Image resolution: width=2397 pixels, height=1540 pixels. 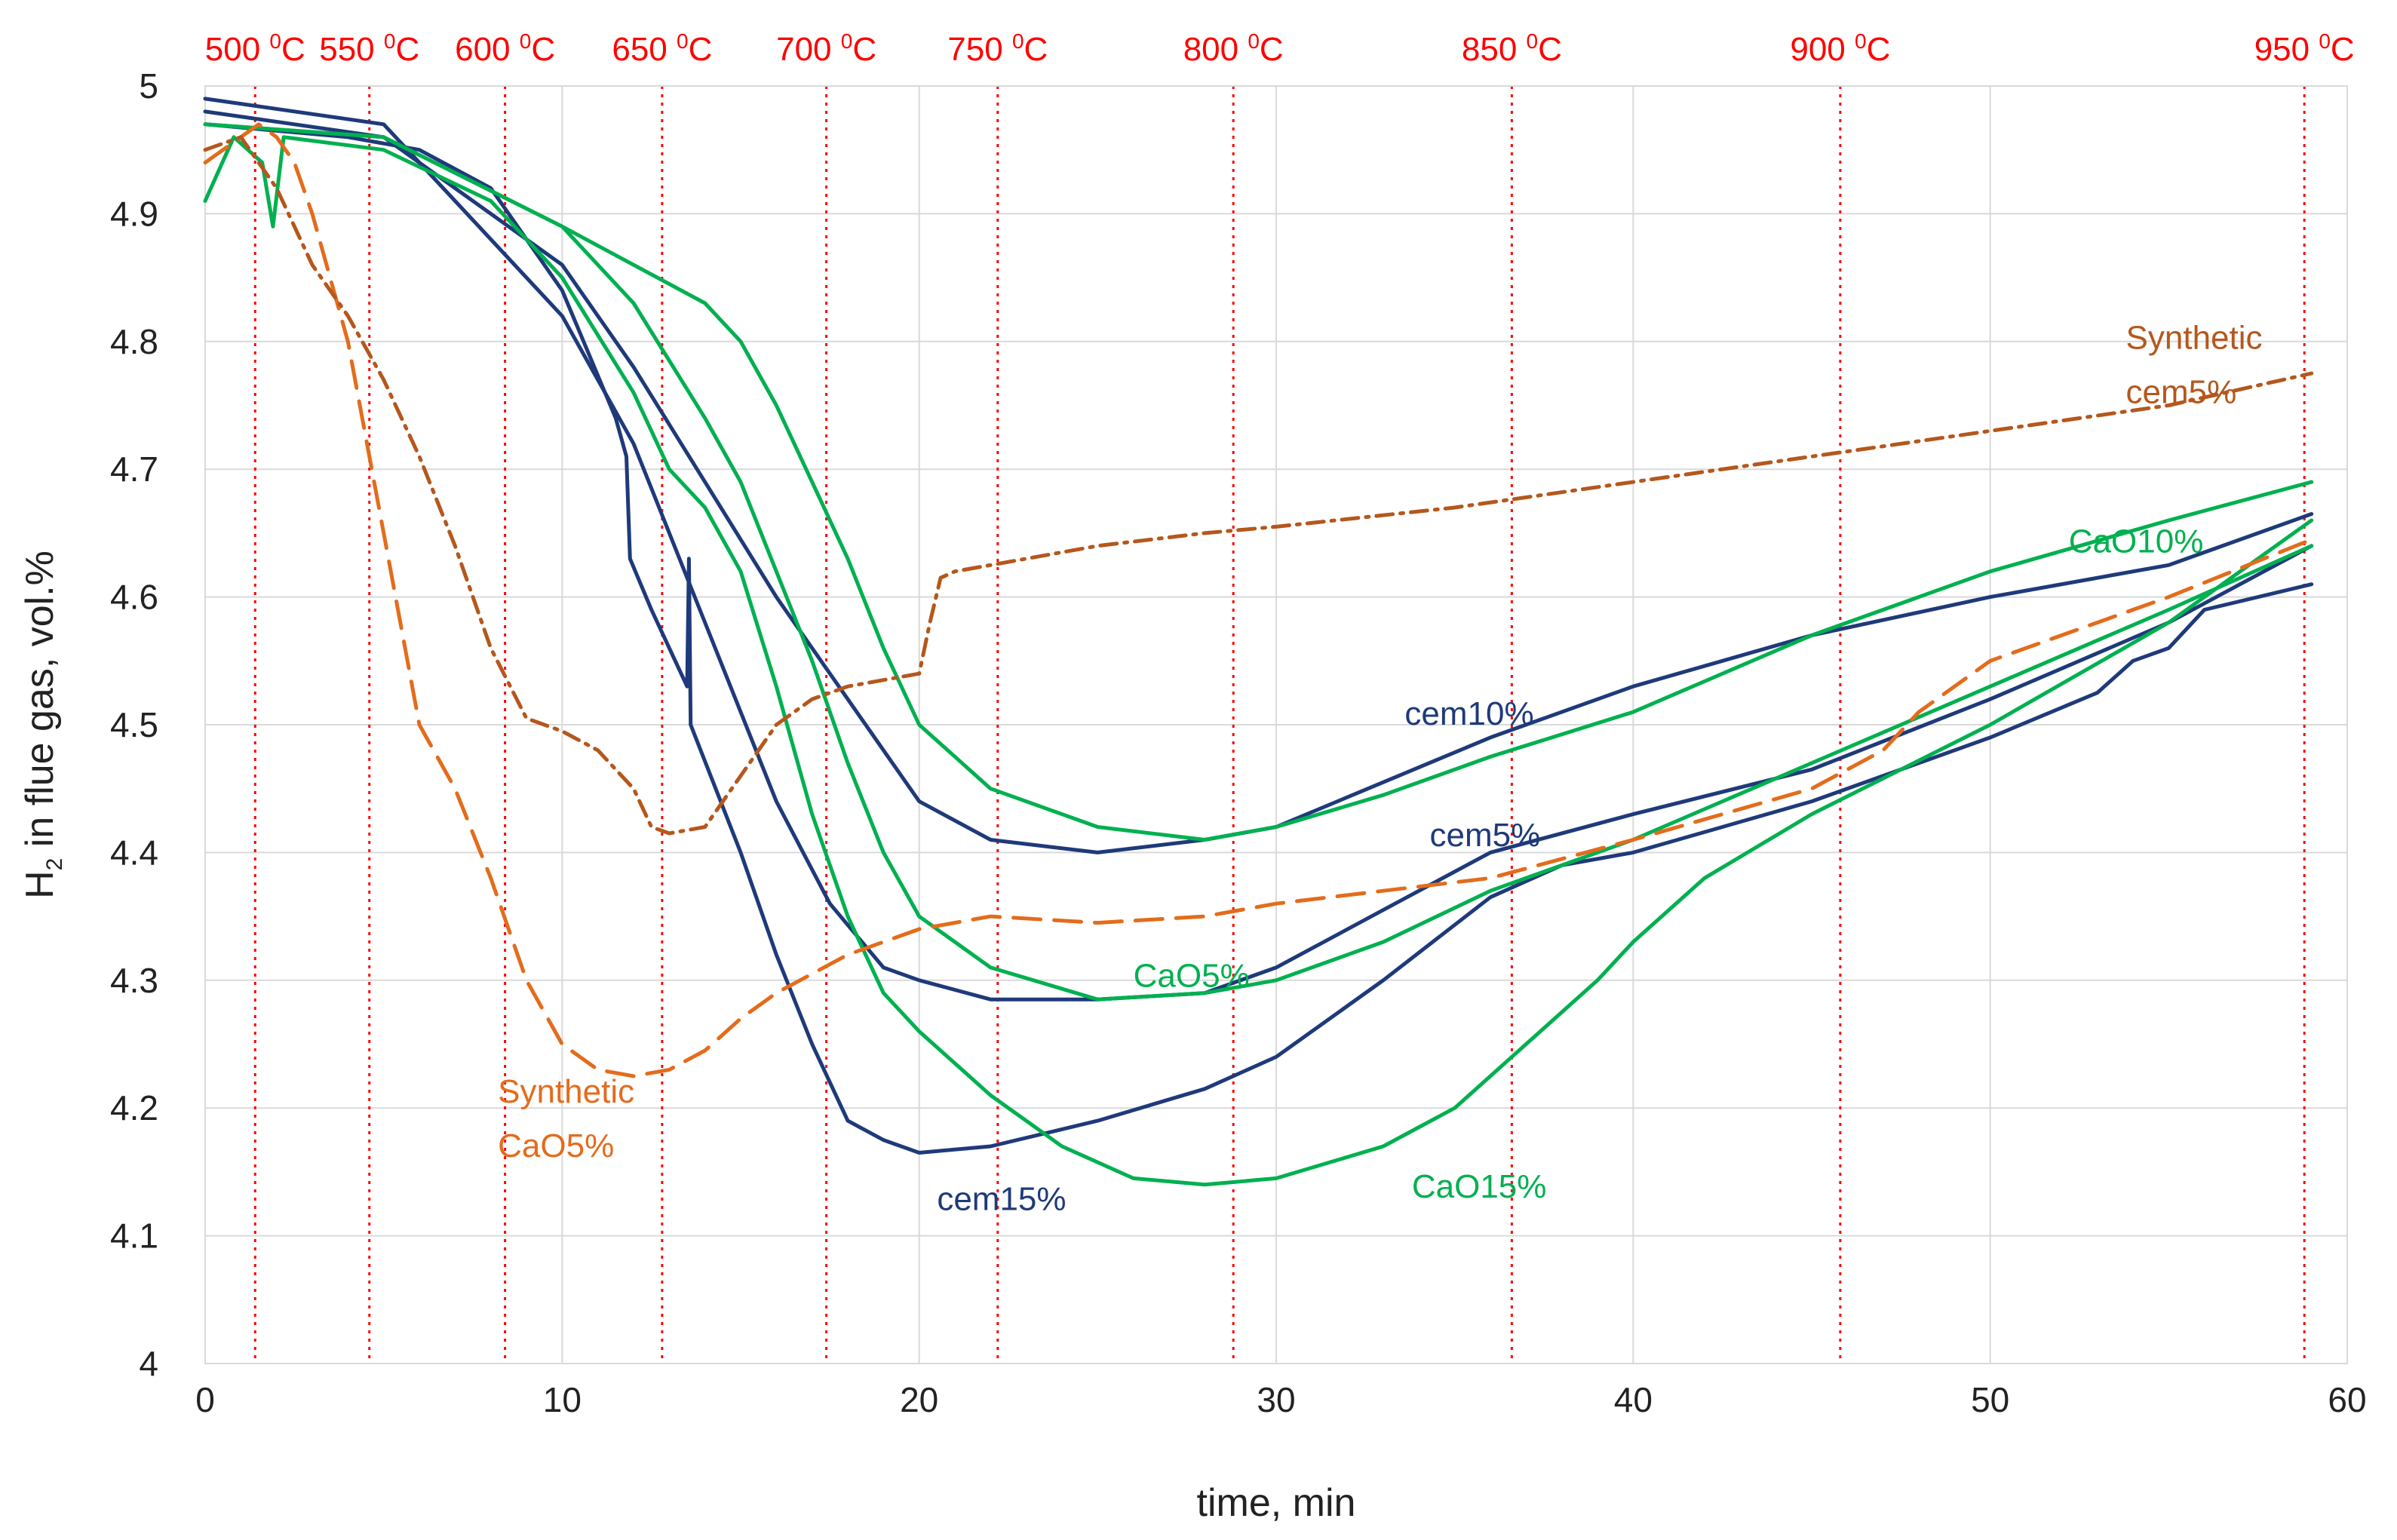 I want to click on y-axis-tick-labels: 4 4.1 4.2 4.3 4.4 4.5 4.6 4.7 4.8 4.9 5, so click(x=134, y=724).